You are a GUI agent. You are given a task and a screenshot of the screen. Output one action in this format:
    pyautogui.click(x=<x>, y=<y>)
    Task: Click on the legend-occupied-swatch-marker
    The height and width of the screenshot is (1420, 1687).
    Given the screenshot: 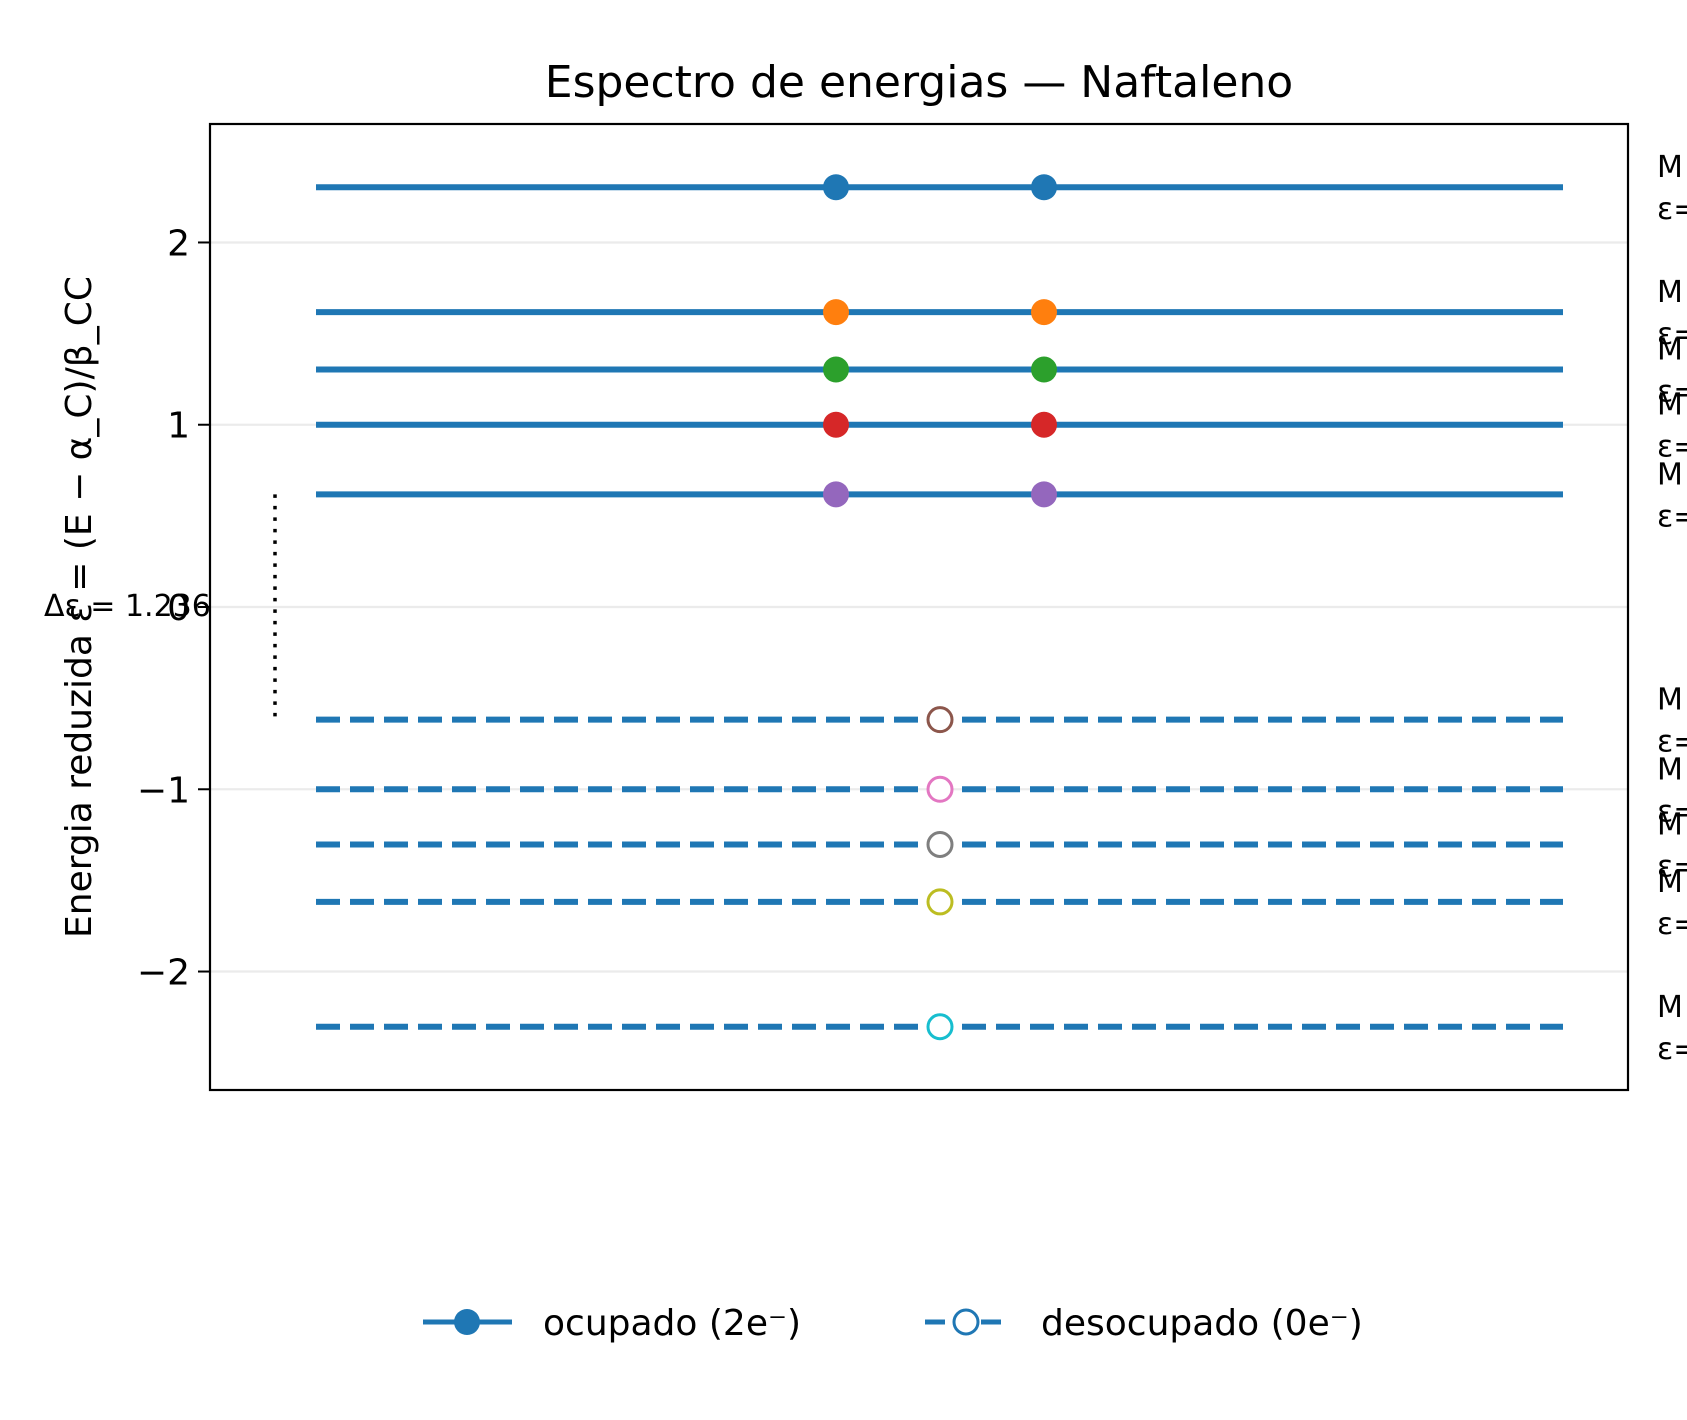 What is the action you would take?
    pyautogui.click(x=467, y=1322)
    